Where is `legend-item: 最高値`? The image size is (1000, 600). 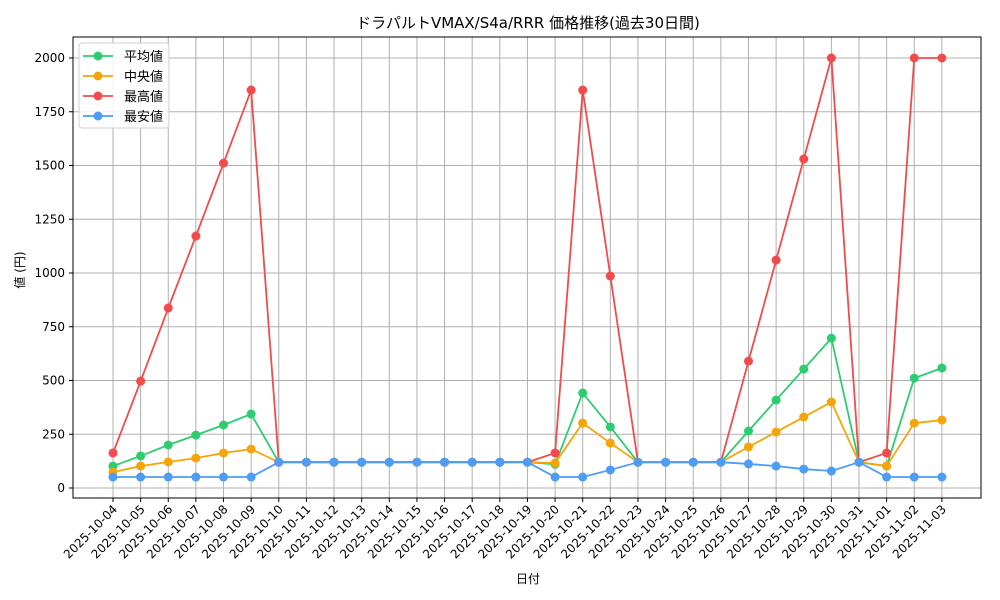 legend-item: 最高値 is located at coordinates (123, 97).